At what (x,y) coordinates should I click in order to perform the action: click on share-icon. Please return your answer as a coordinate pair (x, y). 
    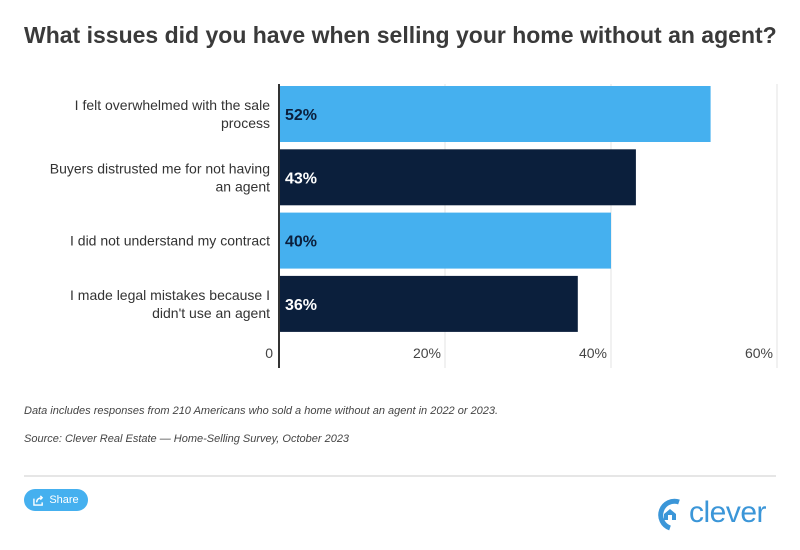
    Looking at the image, I should click on (38, 500).